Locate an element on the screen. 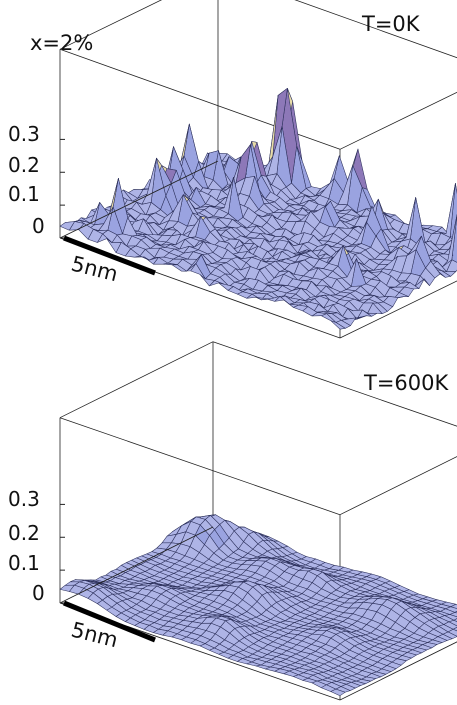  annotation-x: x=2% is located at coordinates (61, 43).